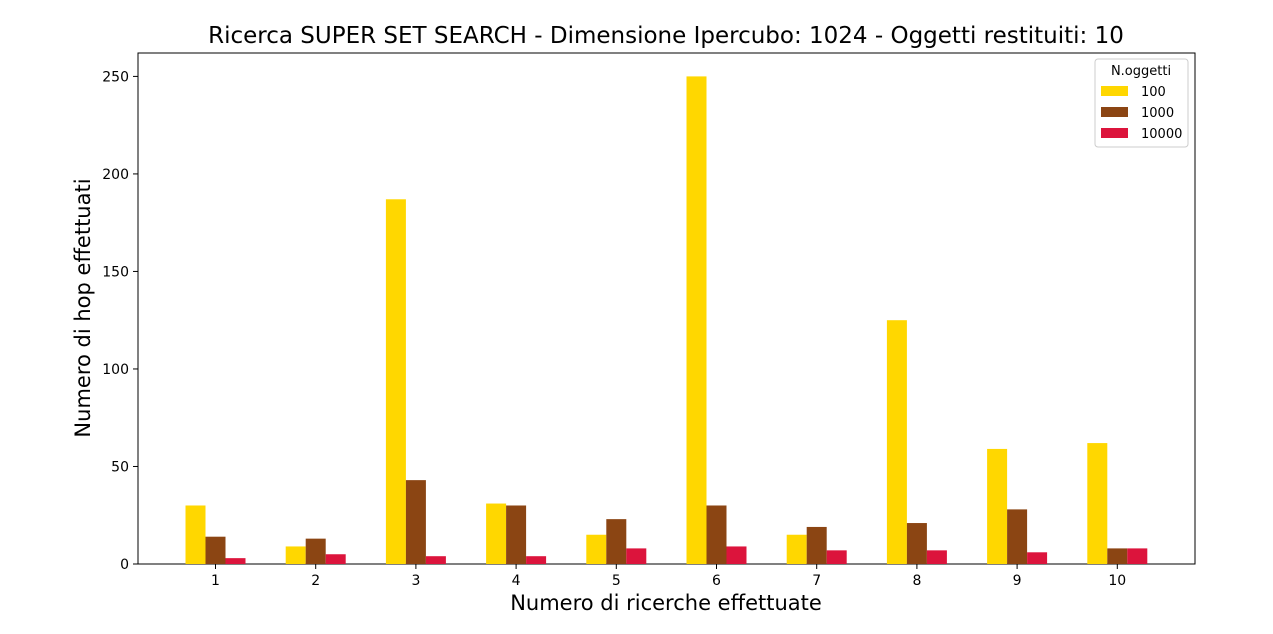 Image resolution: width=1273 pixels, height=634 pixels. What do you see at coordinates (716, 581) in the screenshot?
I see `x-tick-label: 6` at bounding box center [716, 581].